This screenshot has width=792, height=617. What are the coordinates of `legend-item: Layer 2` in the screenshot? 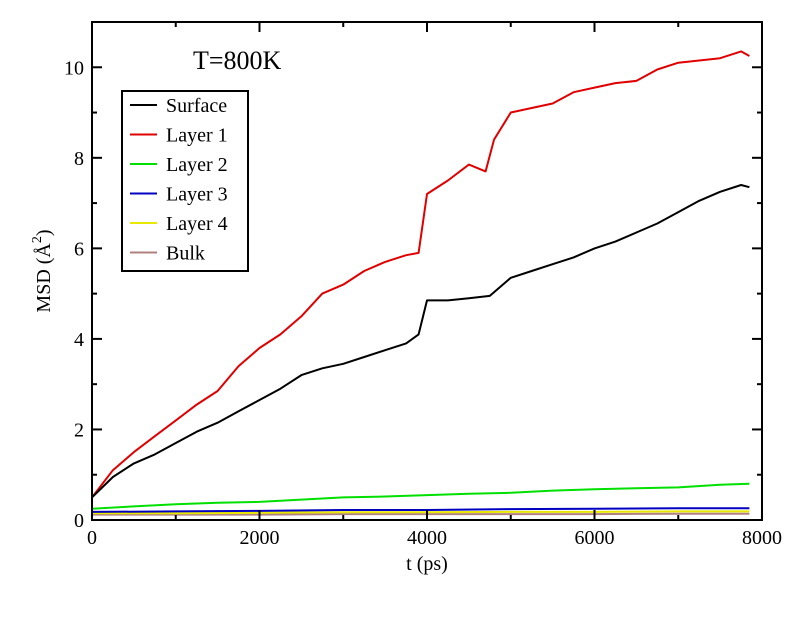 It's located at (179, 165).